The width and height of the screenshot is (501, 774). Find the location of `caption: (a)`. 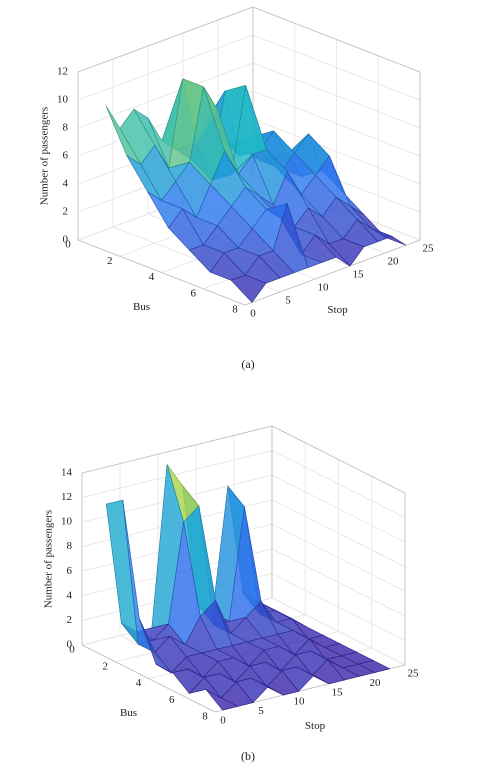

caption: (a) is located at coordinates (247, 364).